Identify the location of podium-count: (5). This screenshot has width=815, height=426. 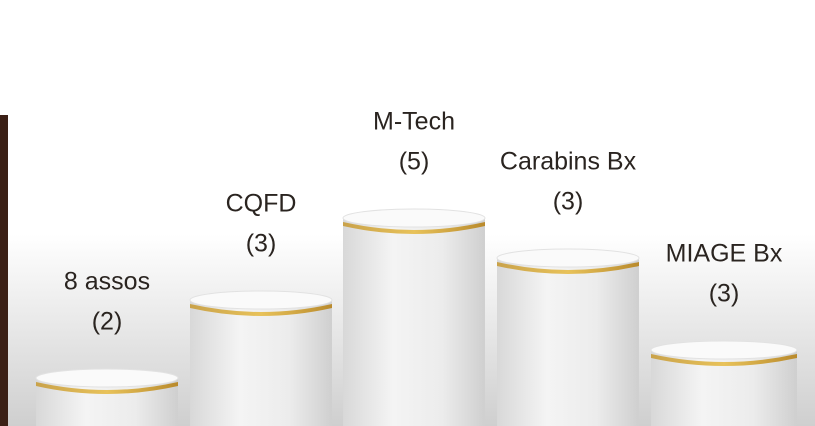
(414, 162).